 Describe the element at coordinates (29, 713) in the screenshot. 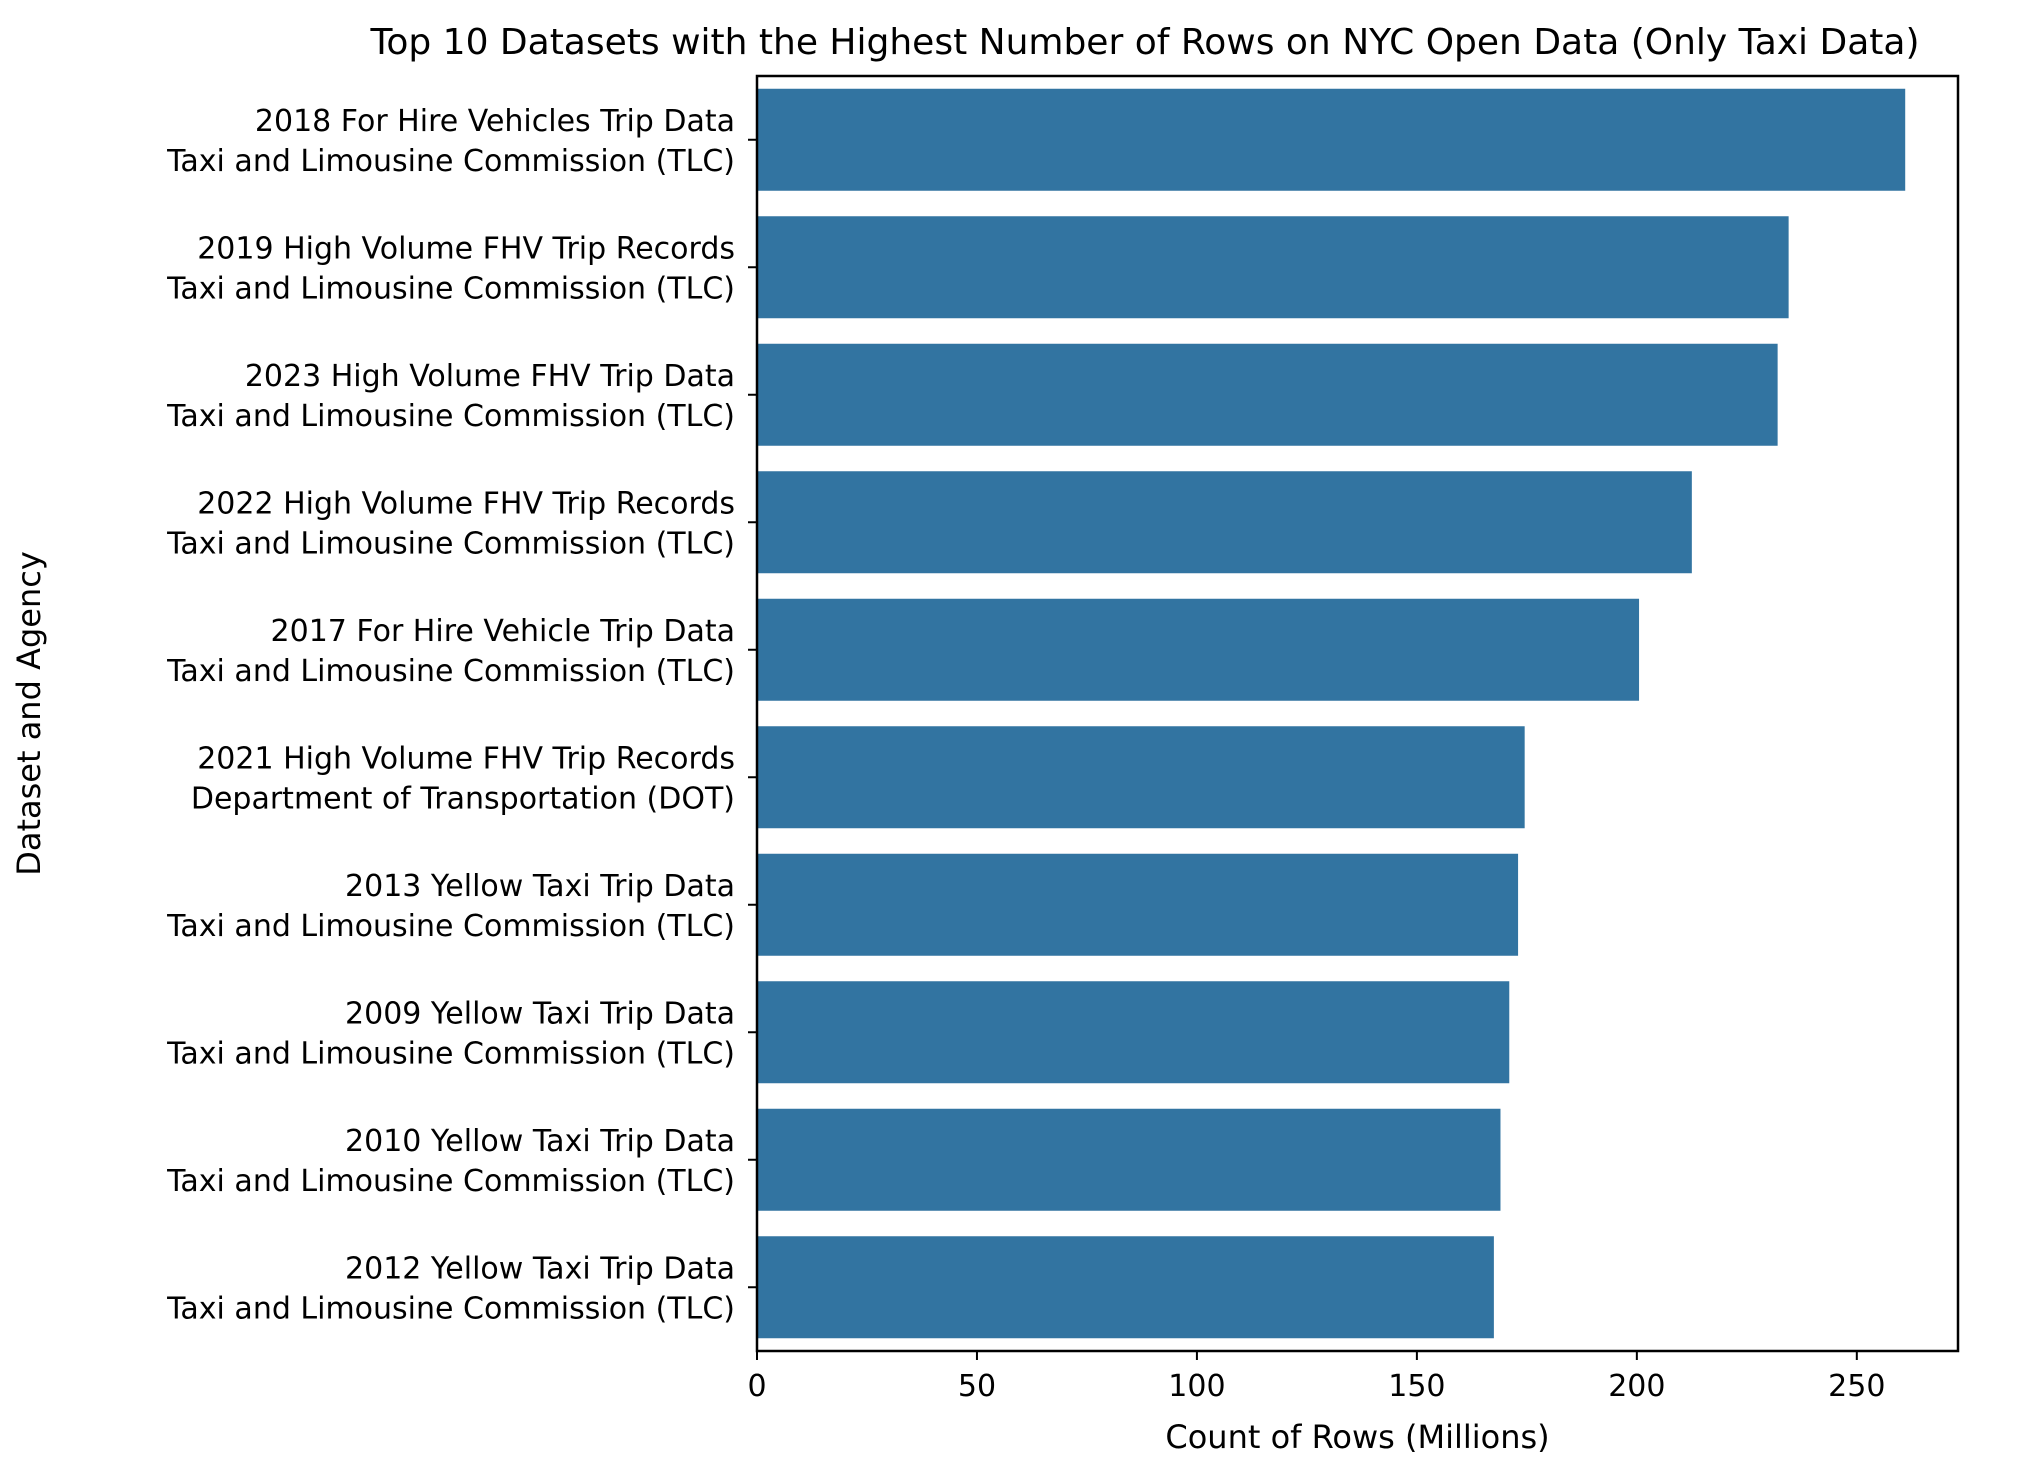

I see `y-axis-label: Dataset and Agency` at that location.